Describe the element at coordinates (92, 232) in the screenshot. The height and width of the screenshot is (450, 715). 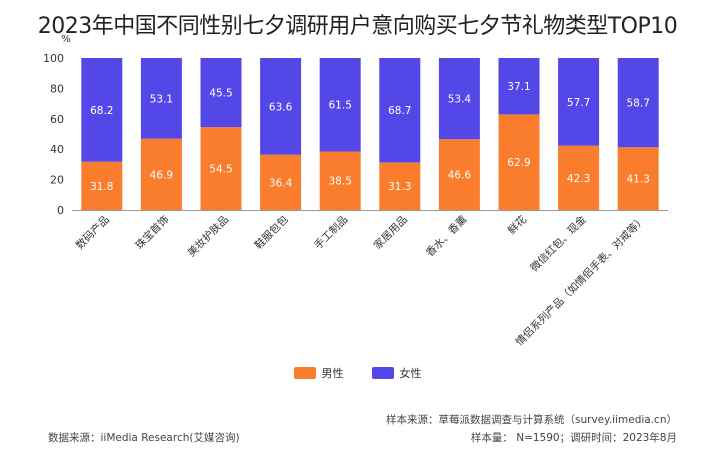
I see `x-tick-label: 数码产品` at that location.